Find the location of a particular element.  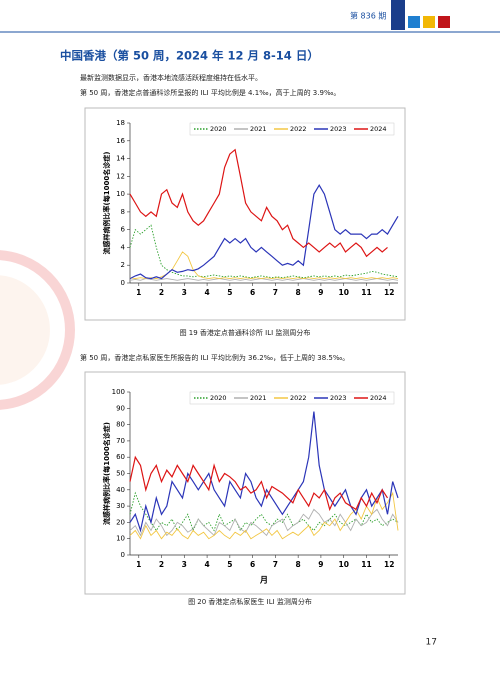

y-tick-label: 70 is located at coordinates (120, 441).